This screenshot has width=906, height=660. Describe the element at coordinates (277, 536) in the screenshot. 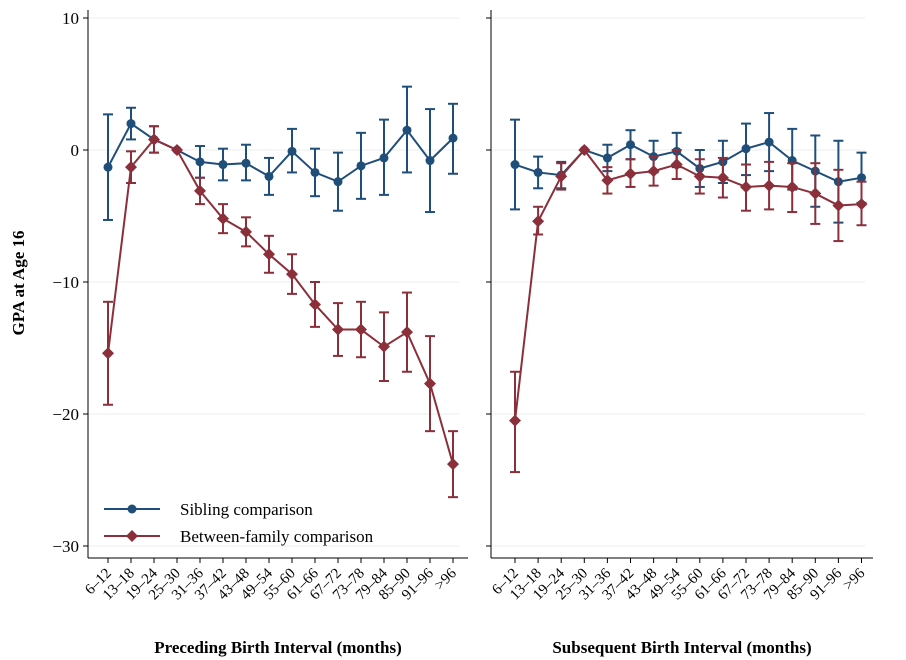

I see `legend-label-between: Between-family comparison` at that location.